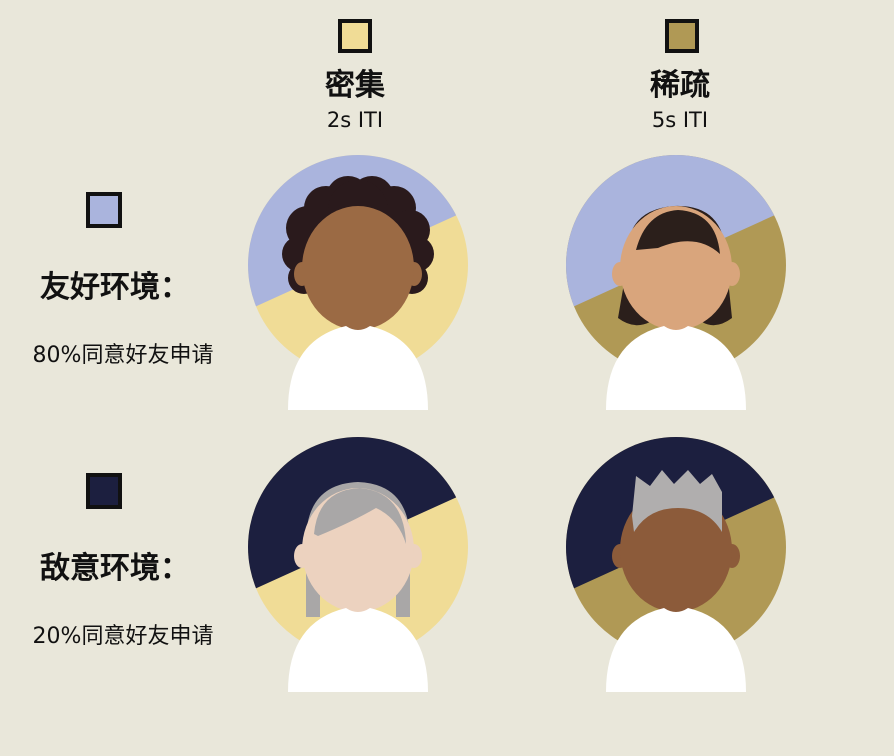 This screenshot has width=894, height=756. I want to click on column-title-sparse: 稀疏, so click(680, 85).